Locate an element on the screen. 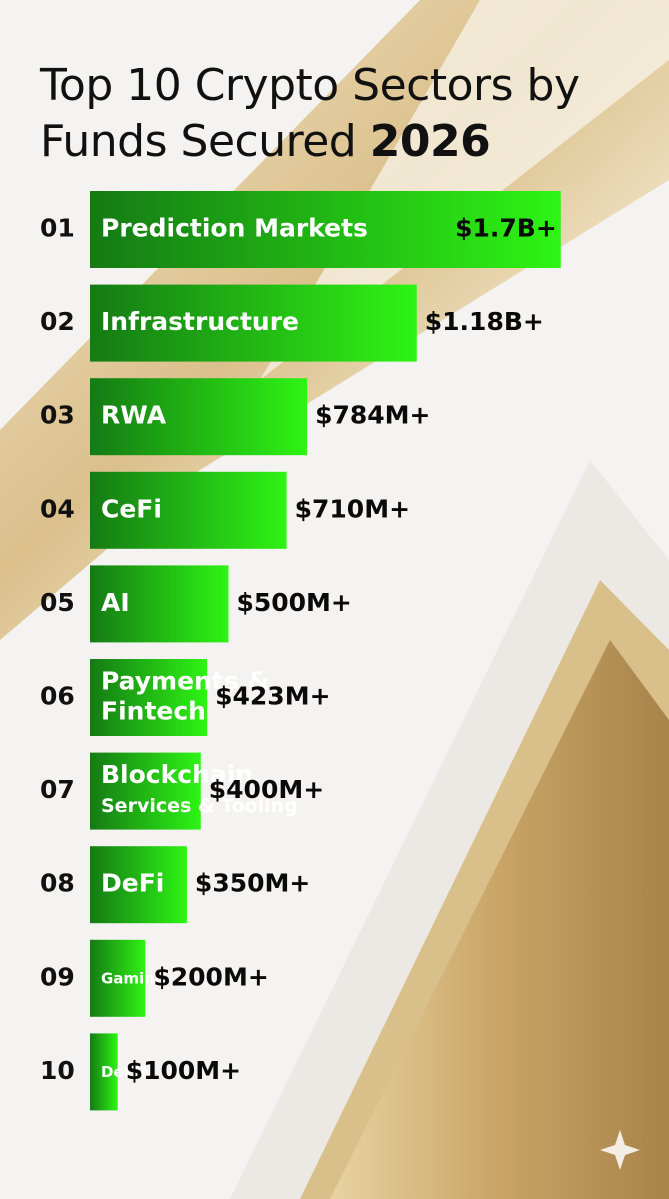 The image size is (669, 1199). category-line: RWA is located at coordinates (134, 415).